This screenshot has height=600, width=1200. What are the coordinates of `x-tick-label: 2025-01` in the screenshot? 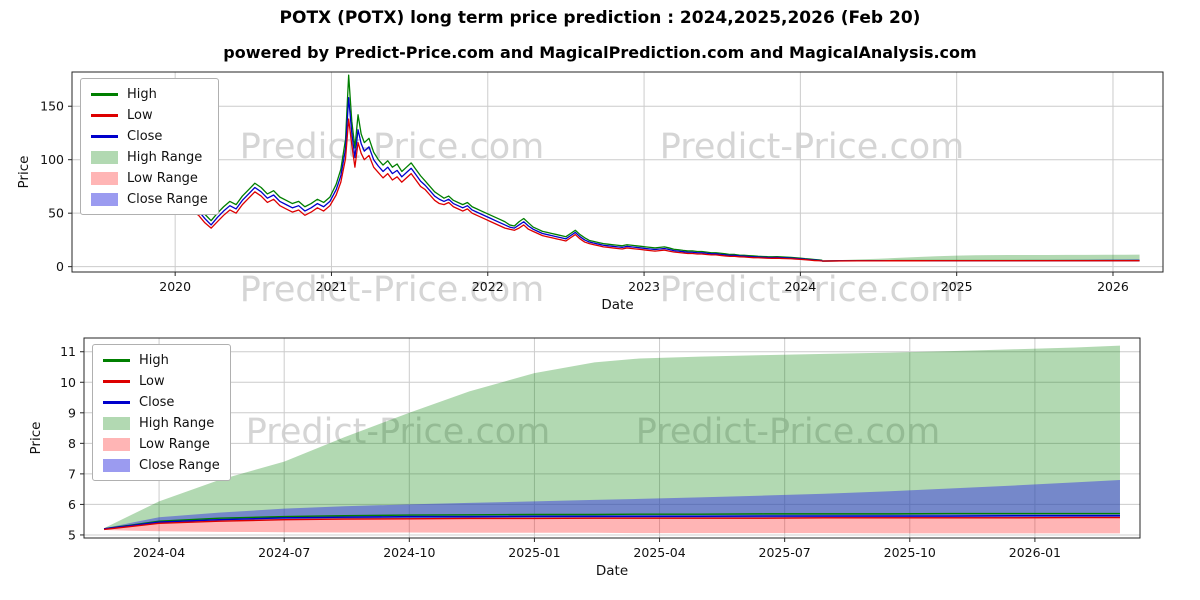 It's located at (534, 552).